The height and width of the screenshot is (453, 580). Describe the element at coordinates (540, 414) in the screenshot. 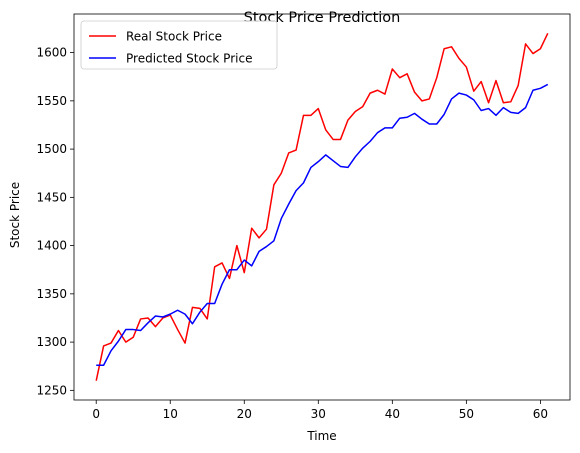

I see `x-tick-label: 60` at that location.